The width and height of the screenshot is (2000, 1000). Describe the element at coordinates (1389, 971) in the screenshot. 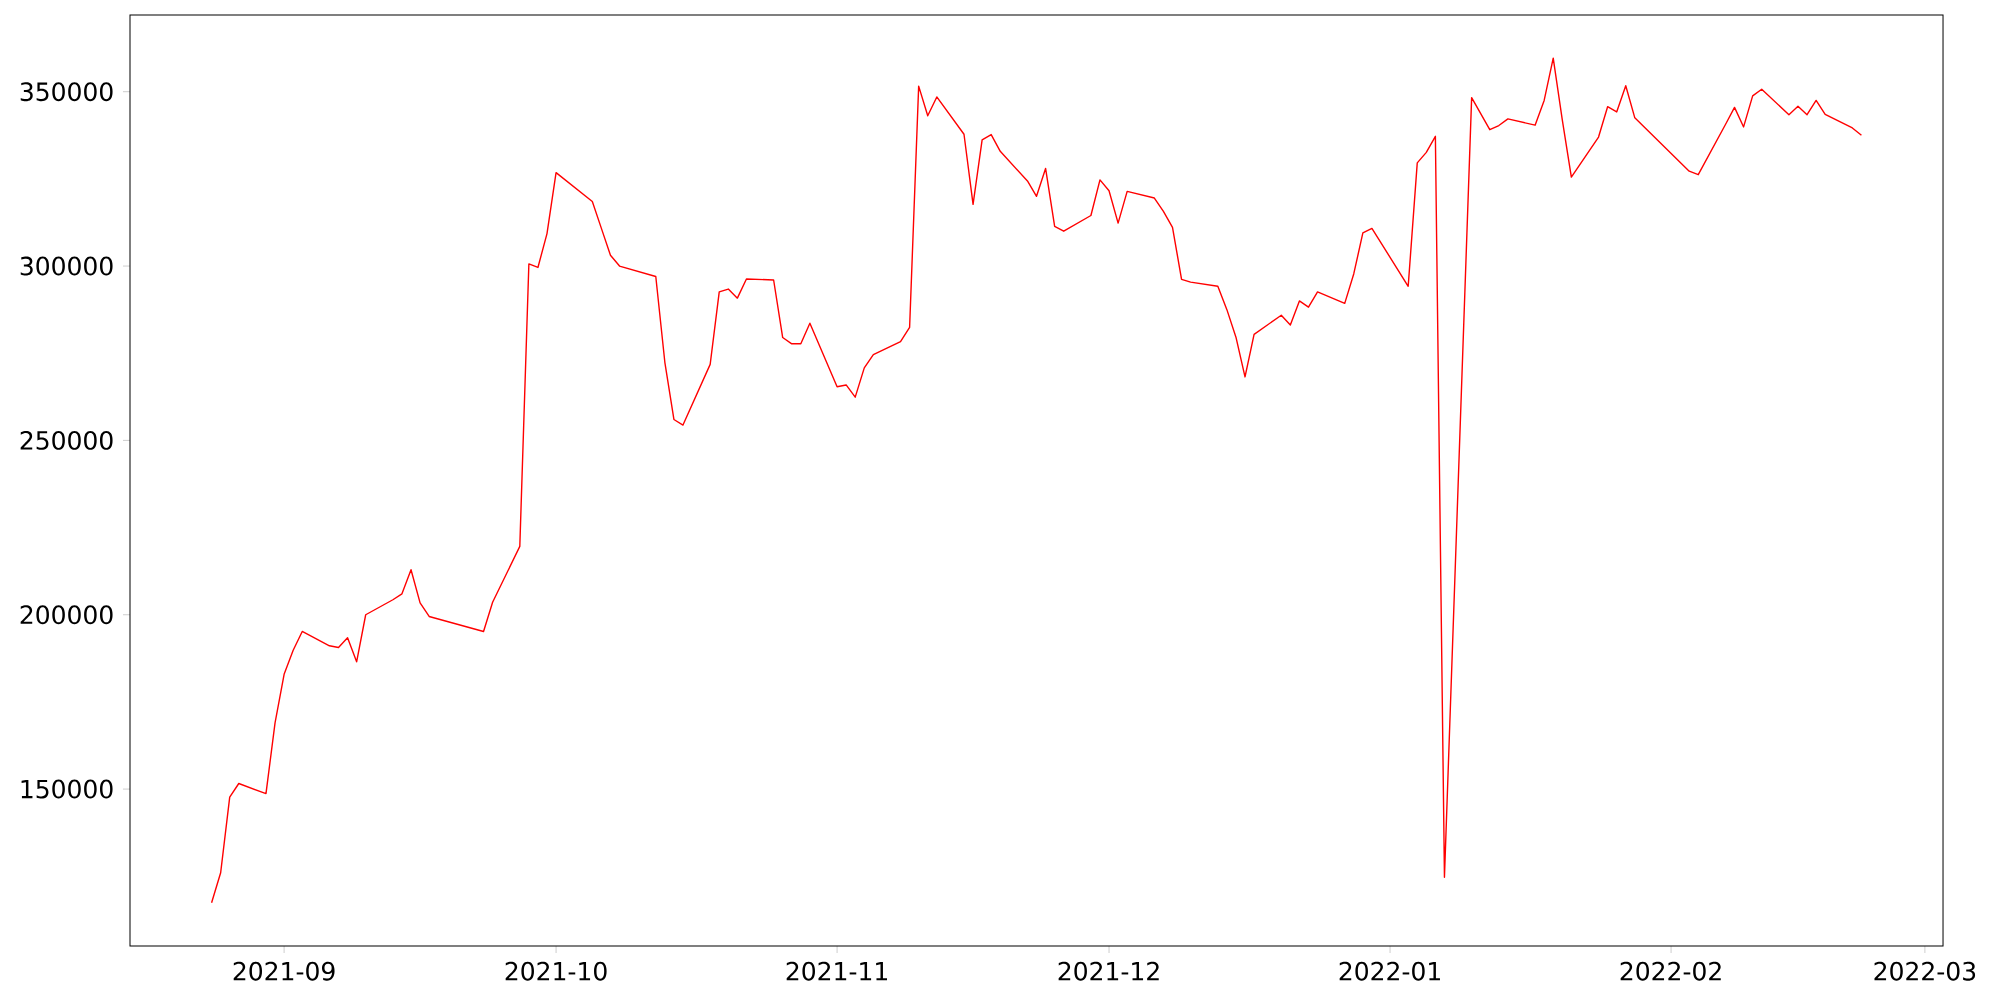

I see `x-tick-label: 2022-01` at that location.